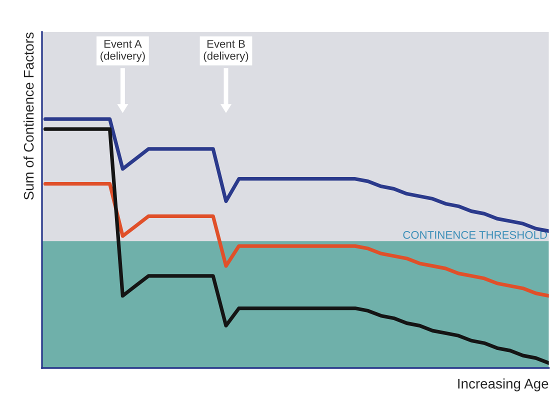 This screenshot has height=400, width=560. What do you see at coordinates (122, 51) in the screenshot?
I see `text: Event A (delivery)` at bounding box center [122, 51].